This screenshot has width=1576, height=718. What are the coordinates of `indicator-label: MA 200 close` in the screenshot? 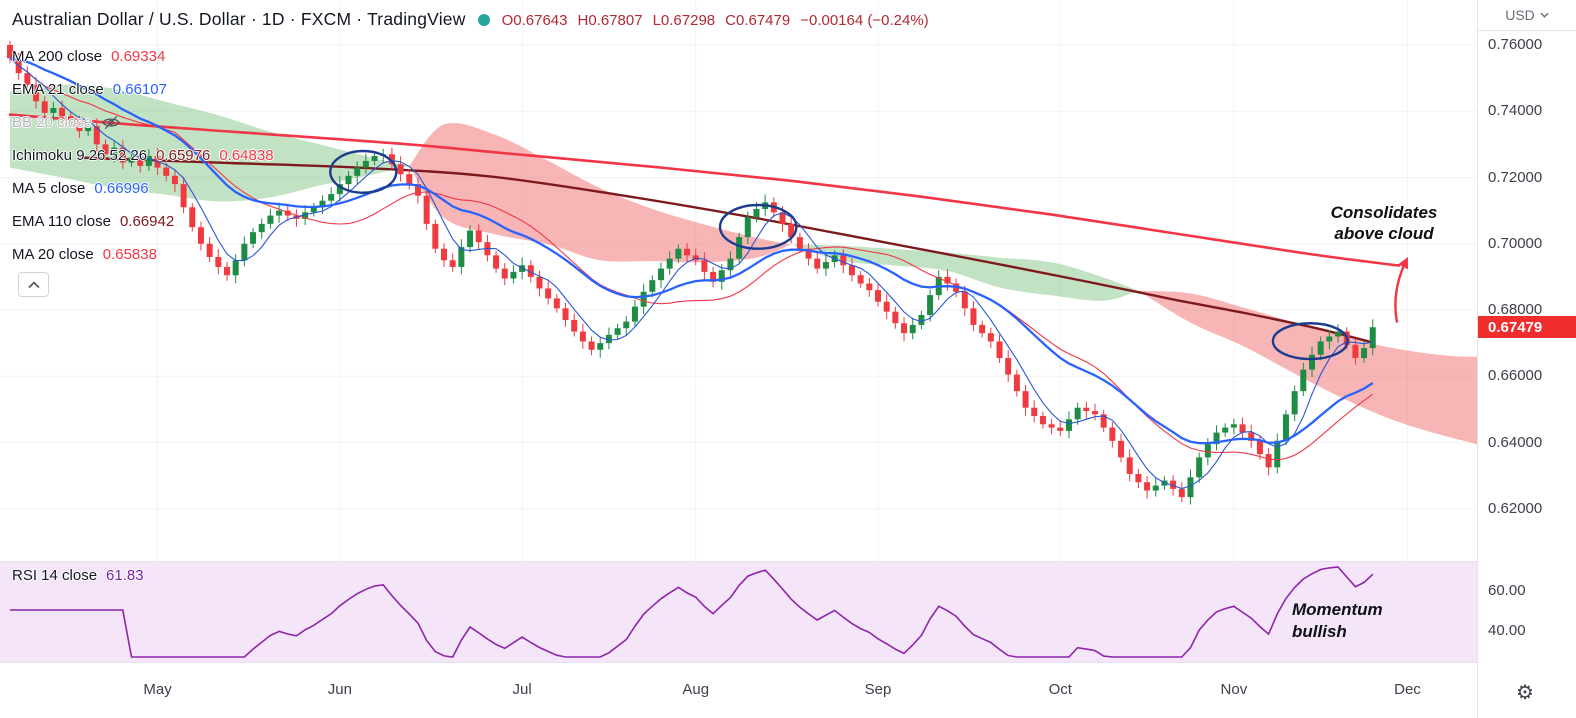 It's located at (57, 56).